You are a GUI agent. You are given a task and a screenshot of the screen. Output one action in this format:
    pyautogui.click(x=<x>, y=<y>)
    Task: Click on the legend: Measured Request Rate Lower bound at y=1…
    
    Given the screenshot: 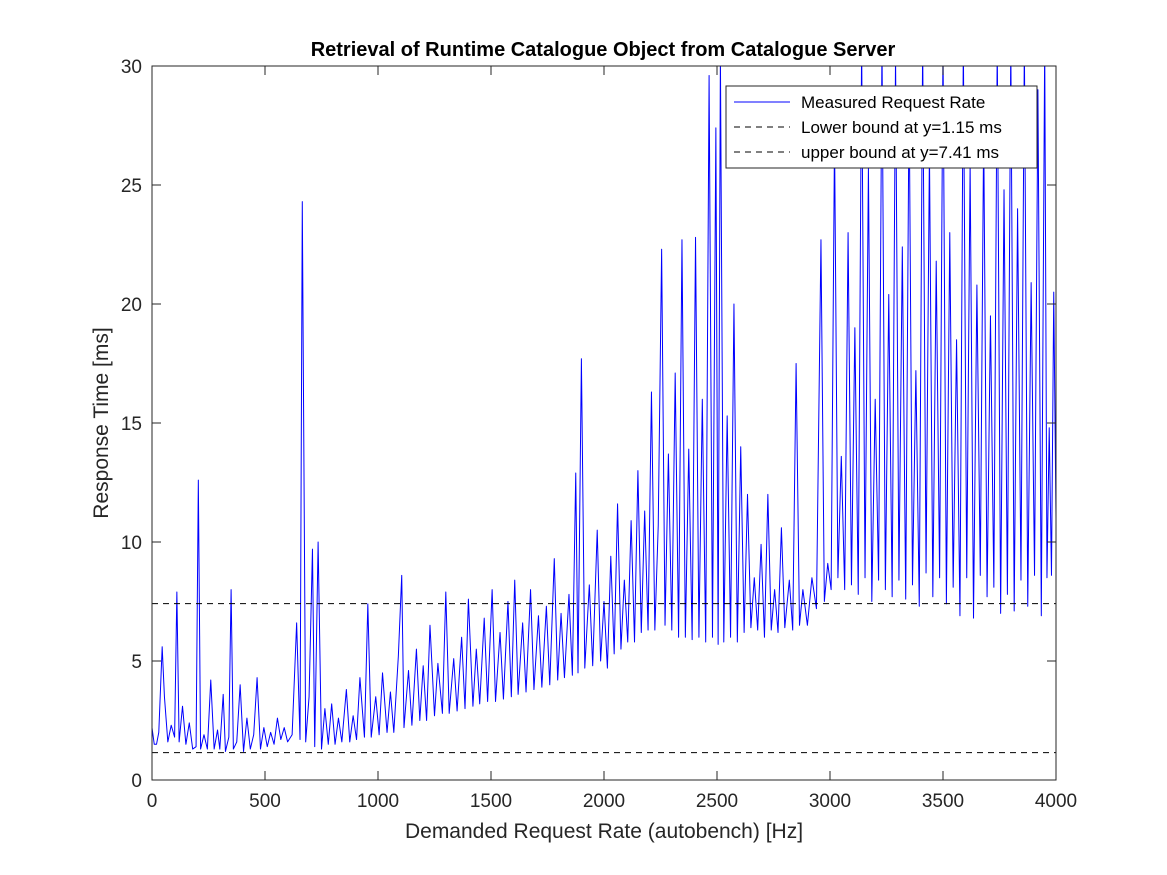 What is the action you would take?
    pyautogui.click(x=881, y=127)
    